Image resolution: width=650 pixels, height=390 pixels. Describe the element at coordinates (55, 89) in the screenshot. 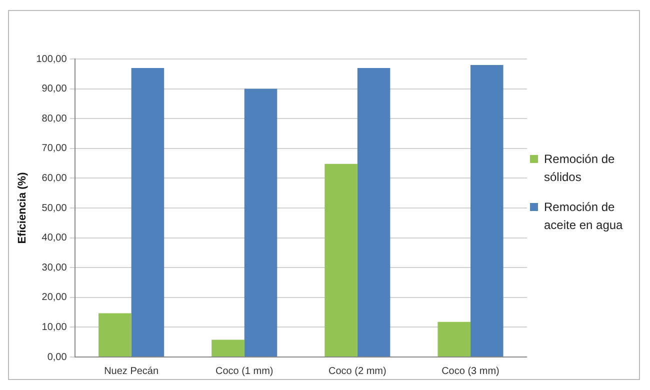

I see `y-tick-label: 90,00` at that location.